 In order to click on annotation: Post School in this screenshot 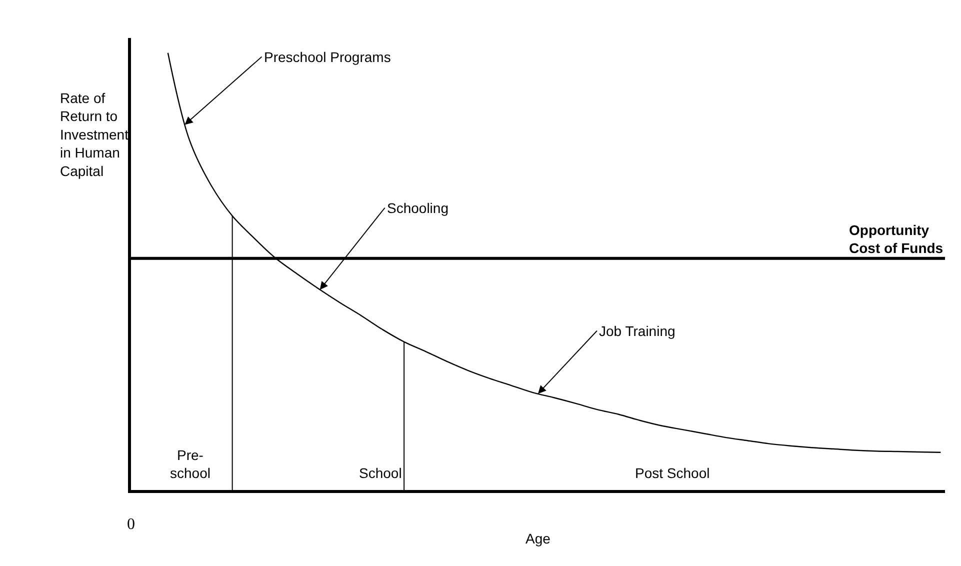, I will do `click(672, 473)`.